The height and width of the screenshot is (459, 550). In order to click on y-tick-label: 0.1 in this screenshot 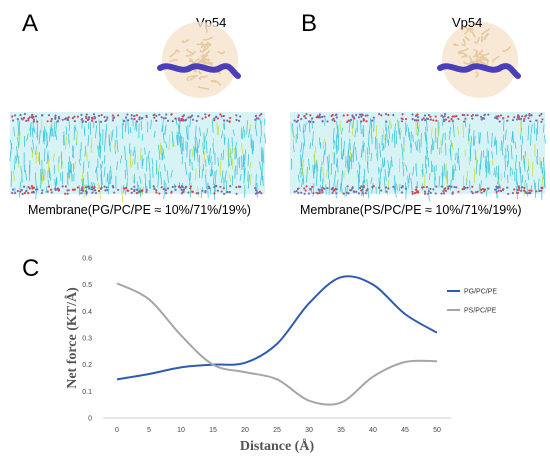, I will do `click(87, 392)`.